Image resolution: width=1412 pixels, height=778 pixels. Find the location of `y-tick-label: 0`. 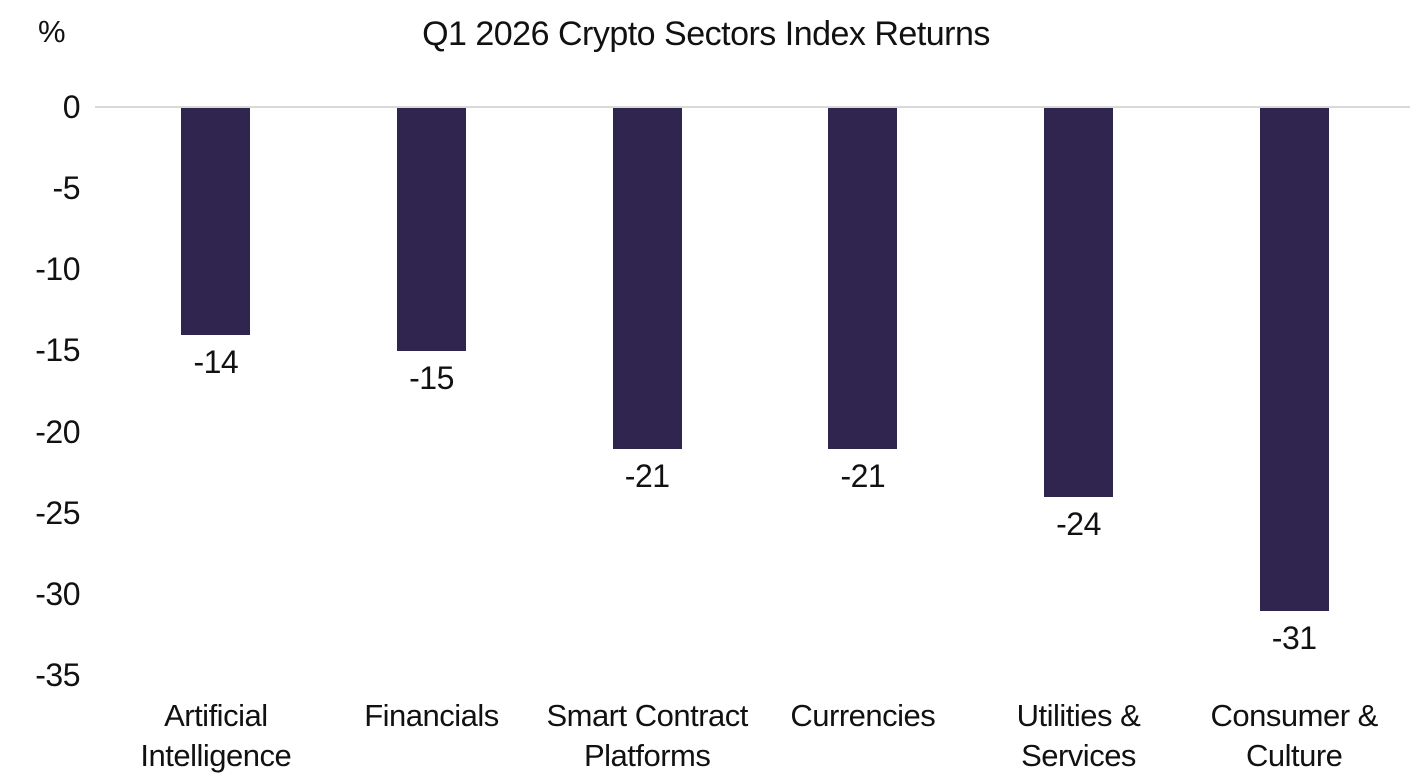

y-tick-label: 0 is located at coordinates (71, 107).